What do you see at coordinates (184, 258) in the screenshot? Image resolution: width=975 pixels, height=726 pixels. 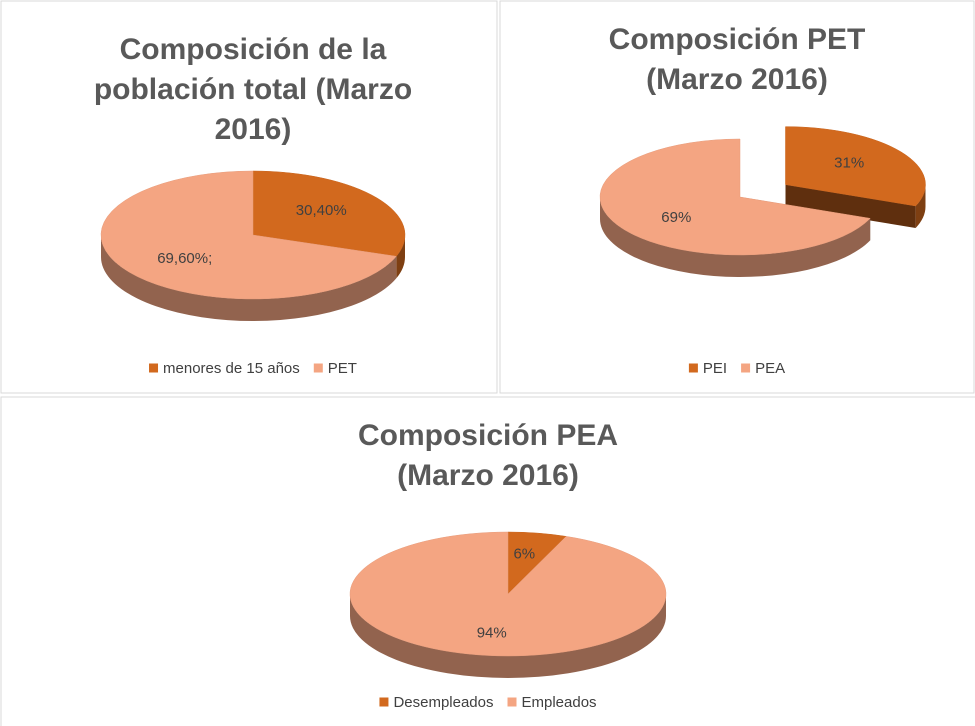 I see `data-label: 69,60%;` at bounding box center [184, 258].